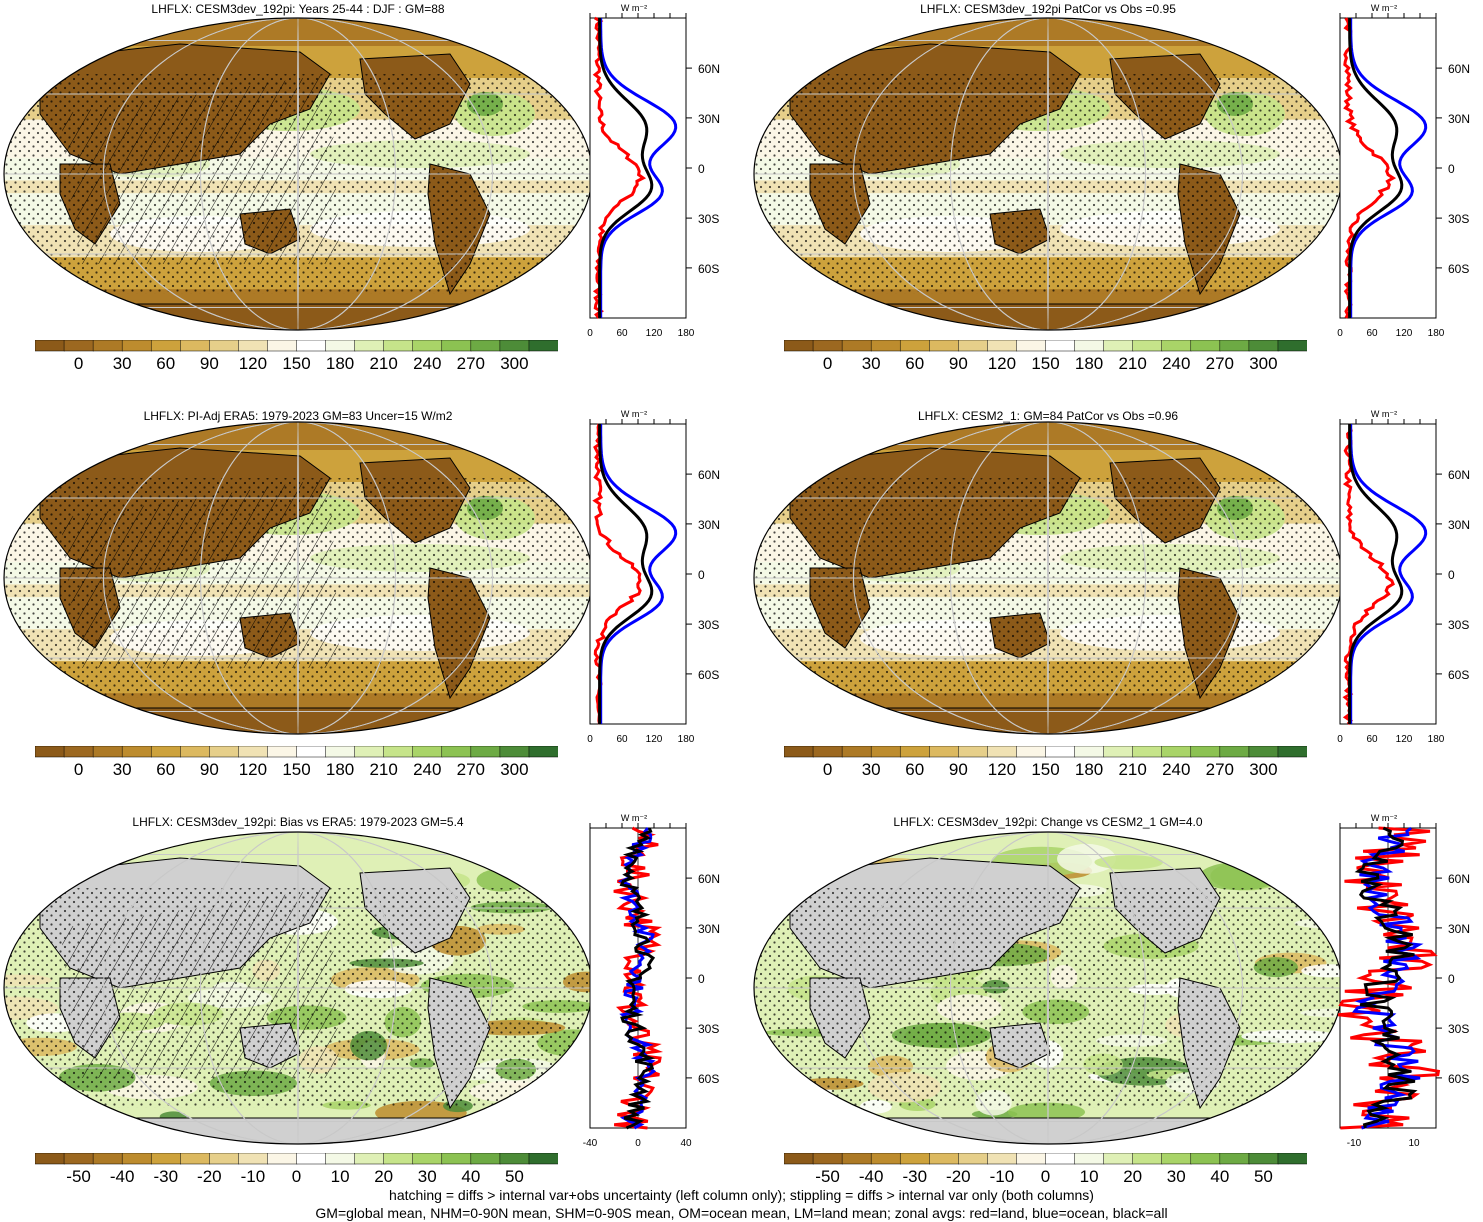 Image resolution: width=1483 pixels, height=1222 pixels. Describe the element at coordinates (514, 363) in the screenshot. I see `colorbar-label: 300` at that location.